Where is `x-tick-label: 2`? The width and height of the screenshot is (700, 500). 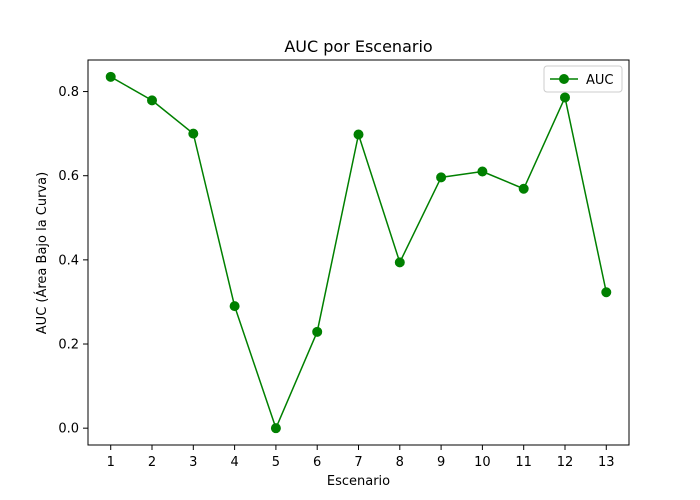
x-tick-label: 2 is located at coordinates (152, 462).